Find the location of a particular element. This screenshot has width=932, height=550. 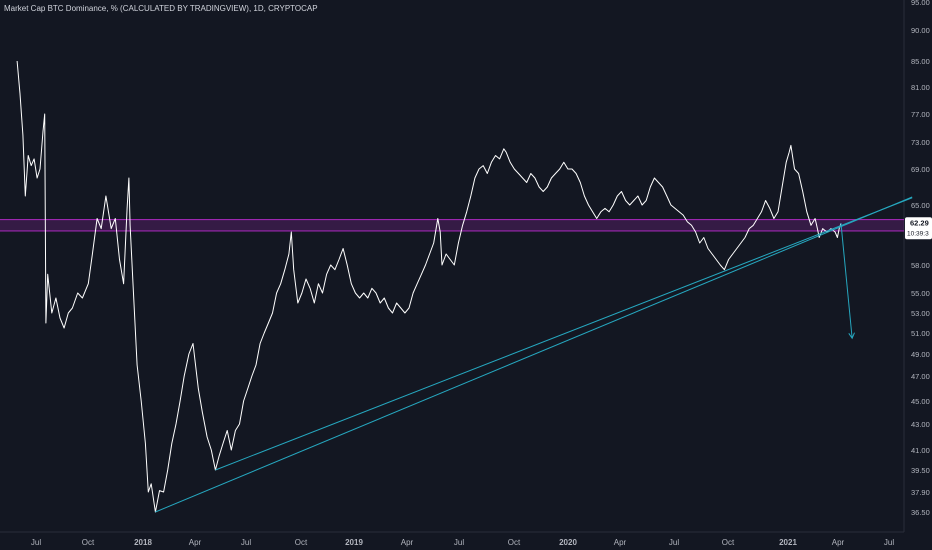

time-tick-label: 2020 is located at coordinates (568, 542).